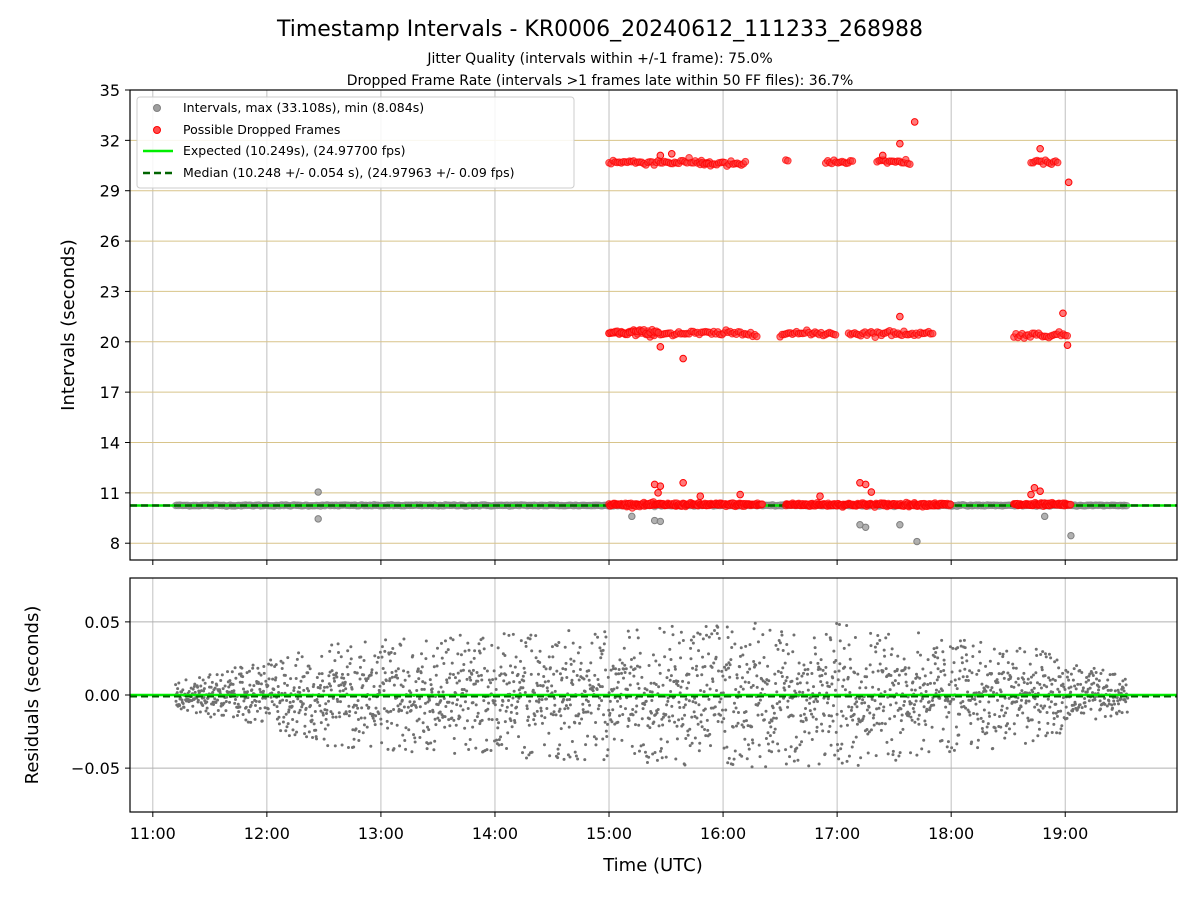 The image size is (1200, 900). What do you see at coordinates (381, 833) in the screenshot?
I see `x-tick-label: 13:00` at bounding box center [381, 833].